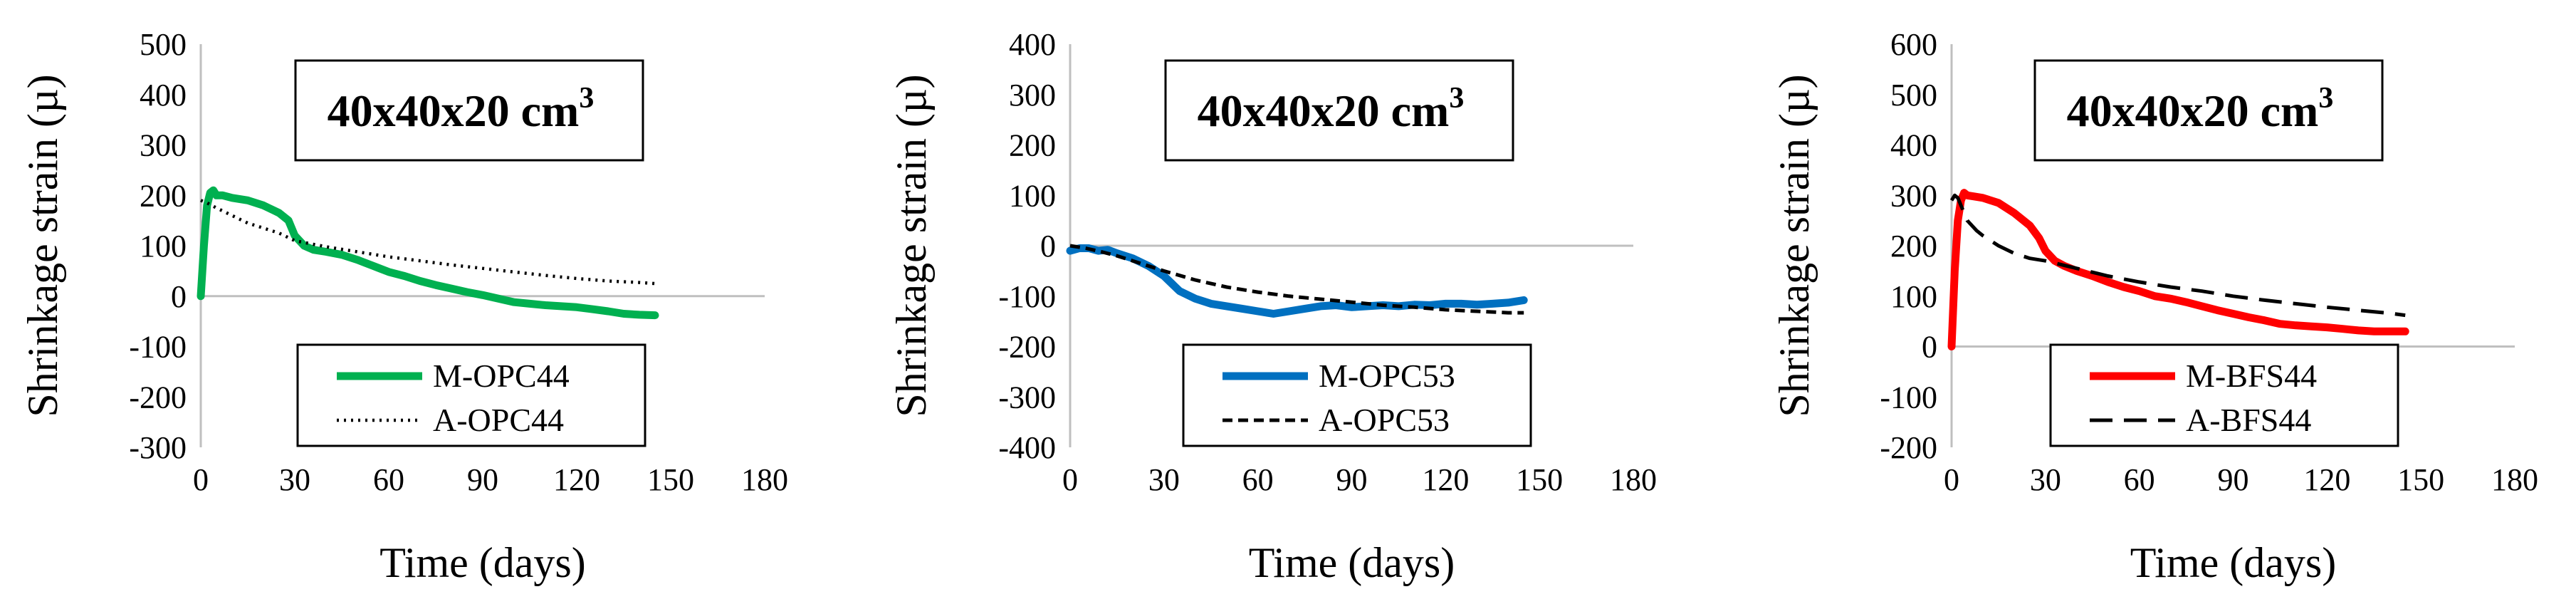 The image size is (2576, 609). What do you see at coordinates (428, 242) in the screenshot?
I see `series-line-a-opc44` at bounding box center [428, 242].